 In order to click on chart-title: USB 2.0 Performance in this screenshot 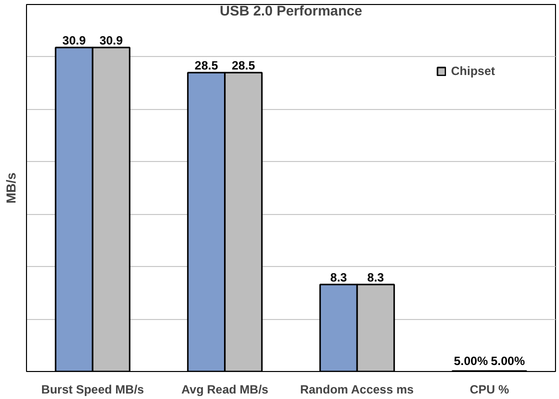, I will do `click(291, 10)`.